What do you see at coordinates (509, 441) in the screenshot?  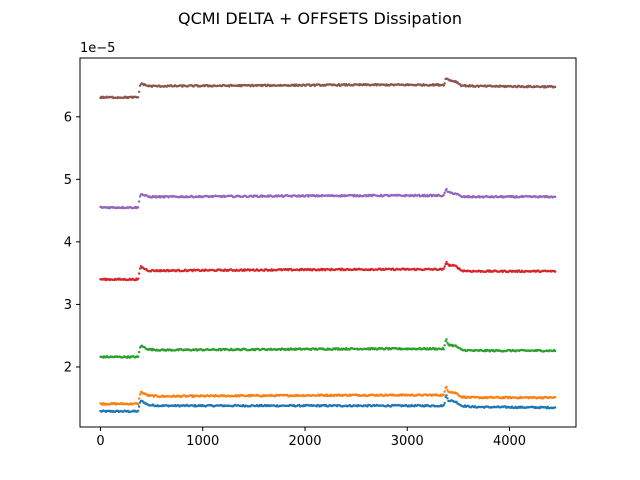 I see `x-tick-label: 4000` at bounding box center [509, 441].